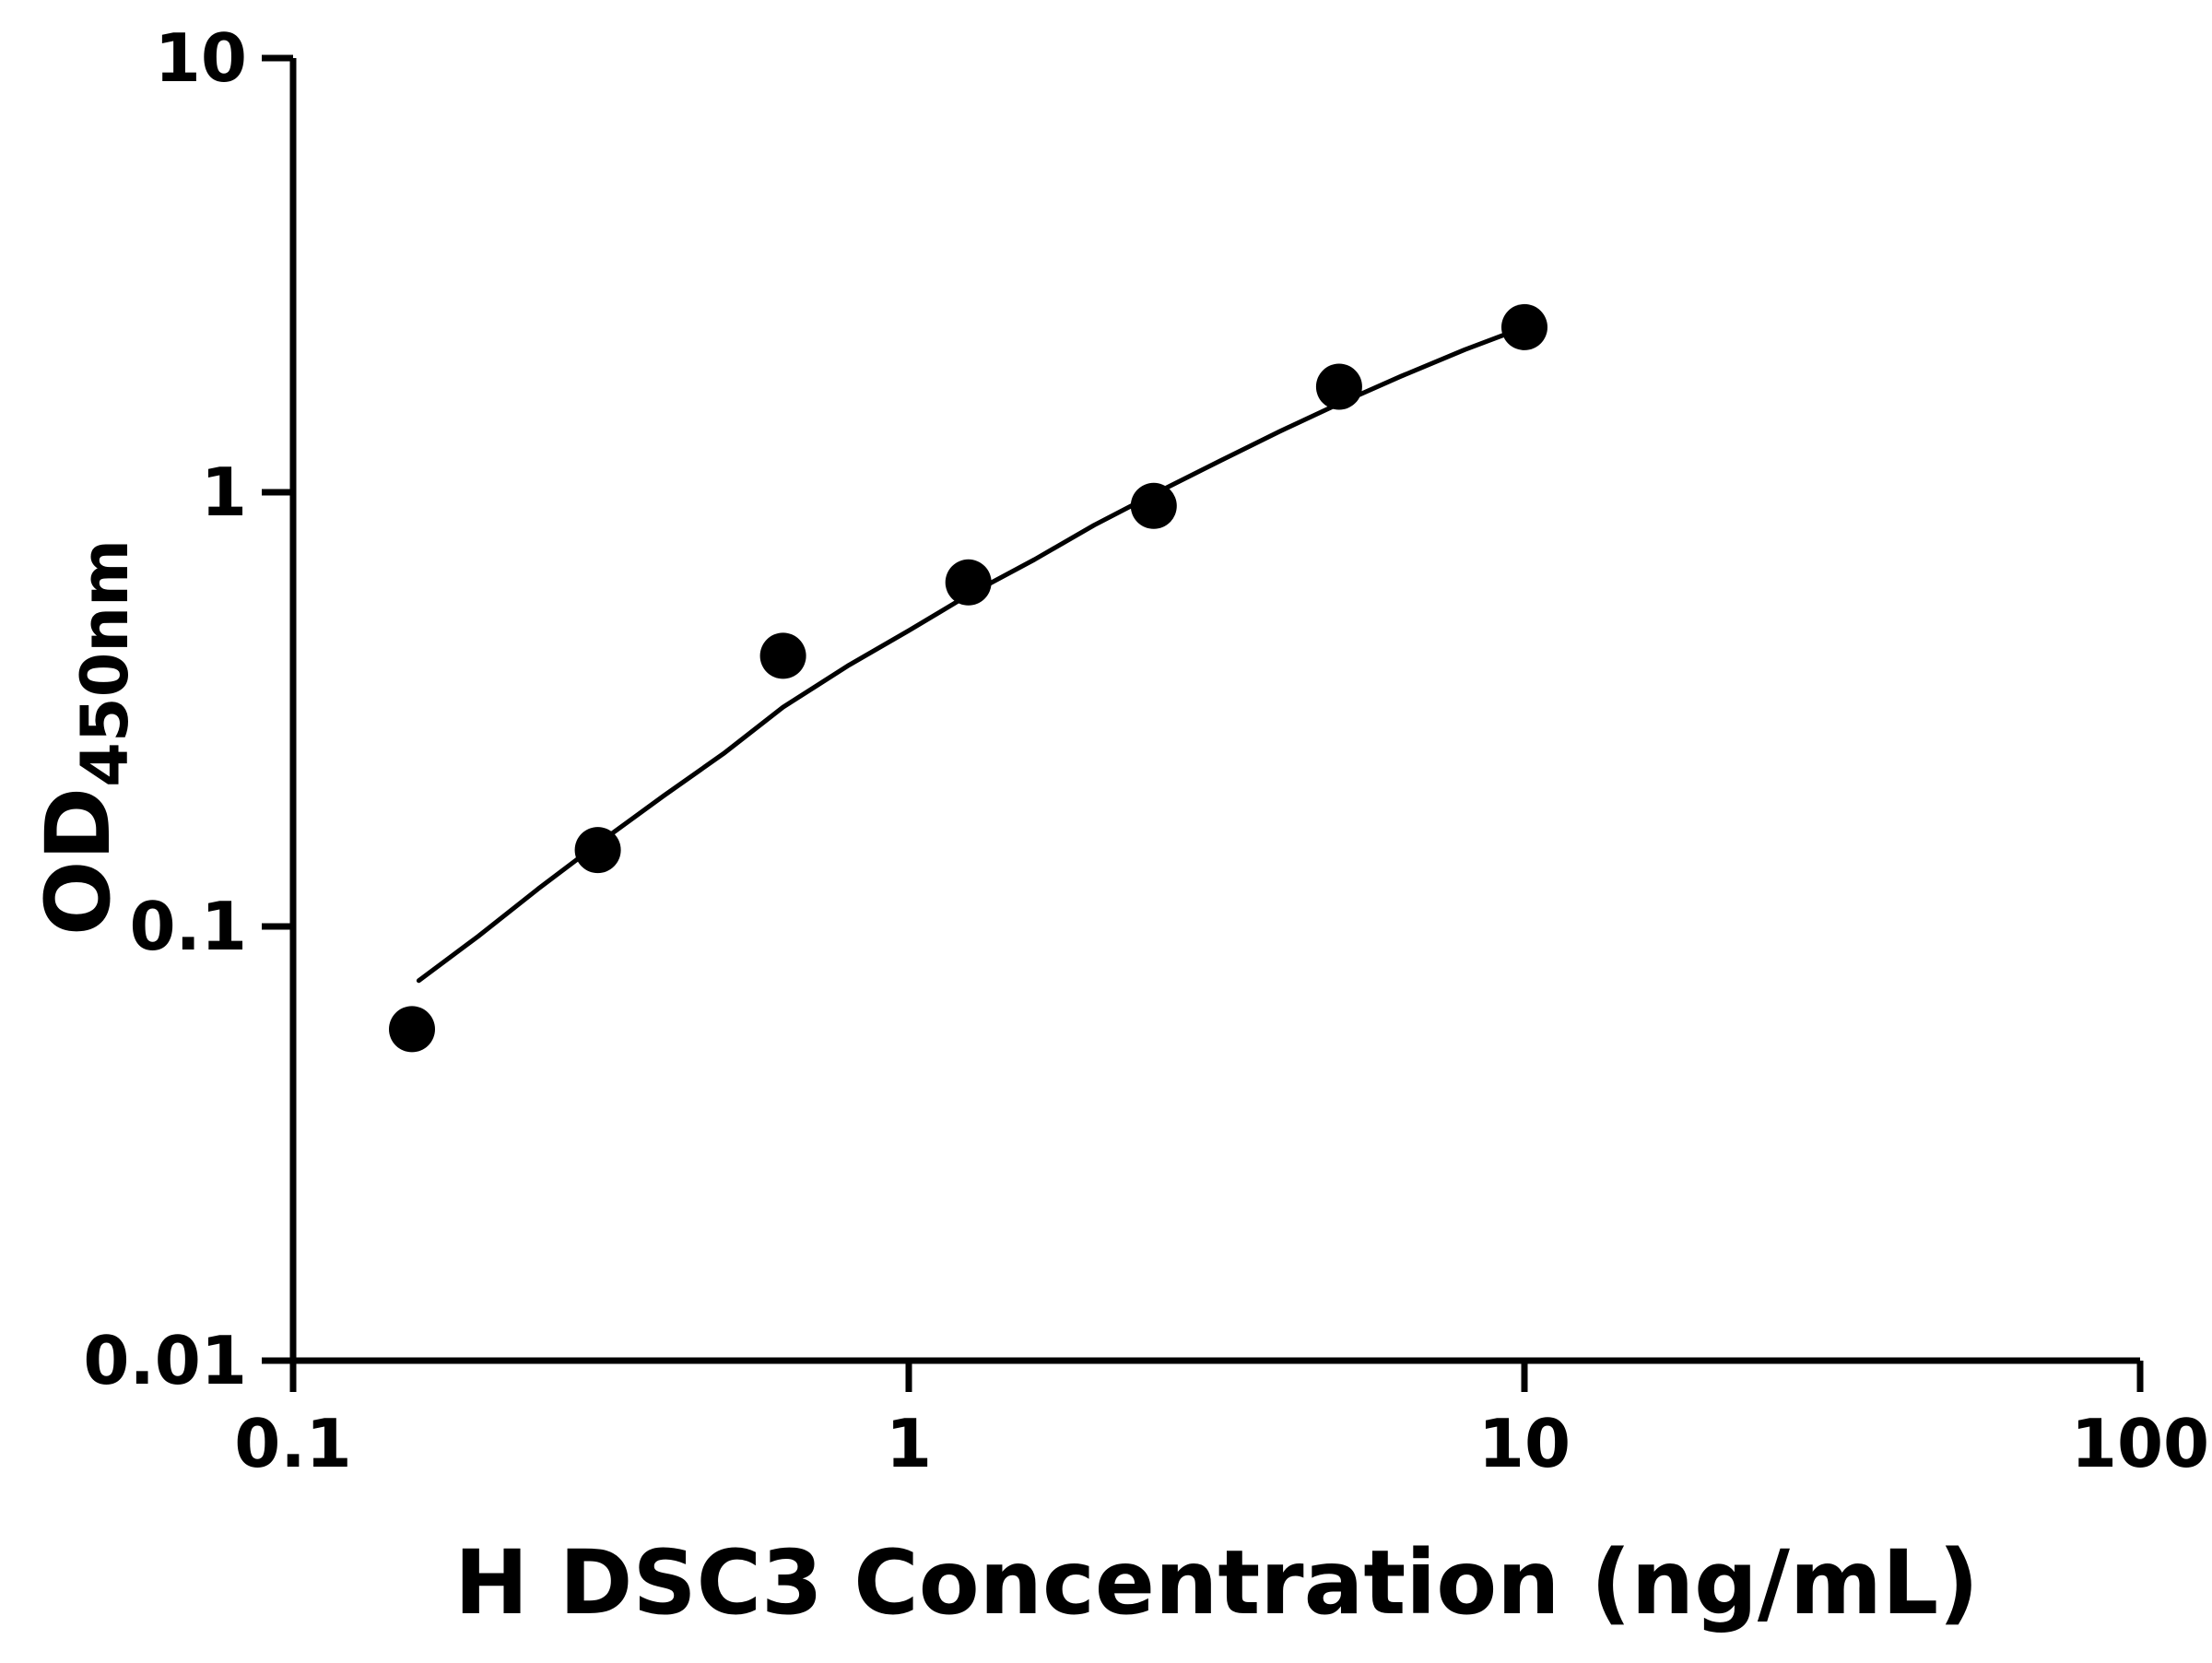  I want to click on y-axis-tick-label: 0.1, so click(188, 926).